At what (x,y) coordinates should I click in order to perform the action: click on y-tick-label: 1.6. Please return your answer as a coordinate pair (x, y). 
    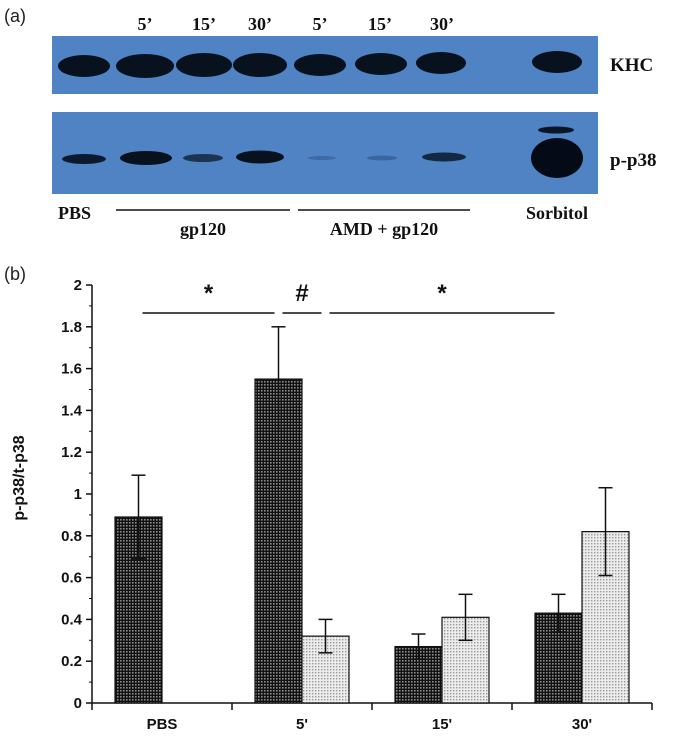
    Looking at the image, I should click on (71, 369).